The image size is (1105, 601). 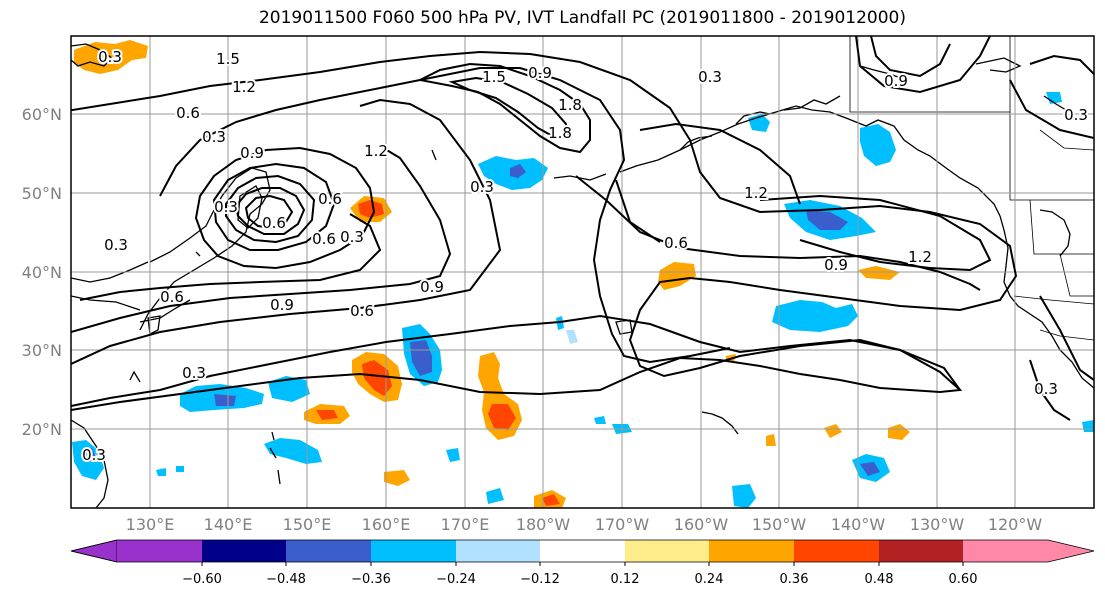 What do you see at coordinates (286, 579) in the screenshot?
I see `colorbar-tick-label: −0.48` at bounding box center [286, 579].